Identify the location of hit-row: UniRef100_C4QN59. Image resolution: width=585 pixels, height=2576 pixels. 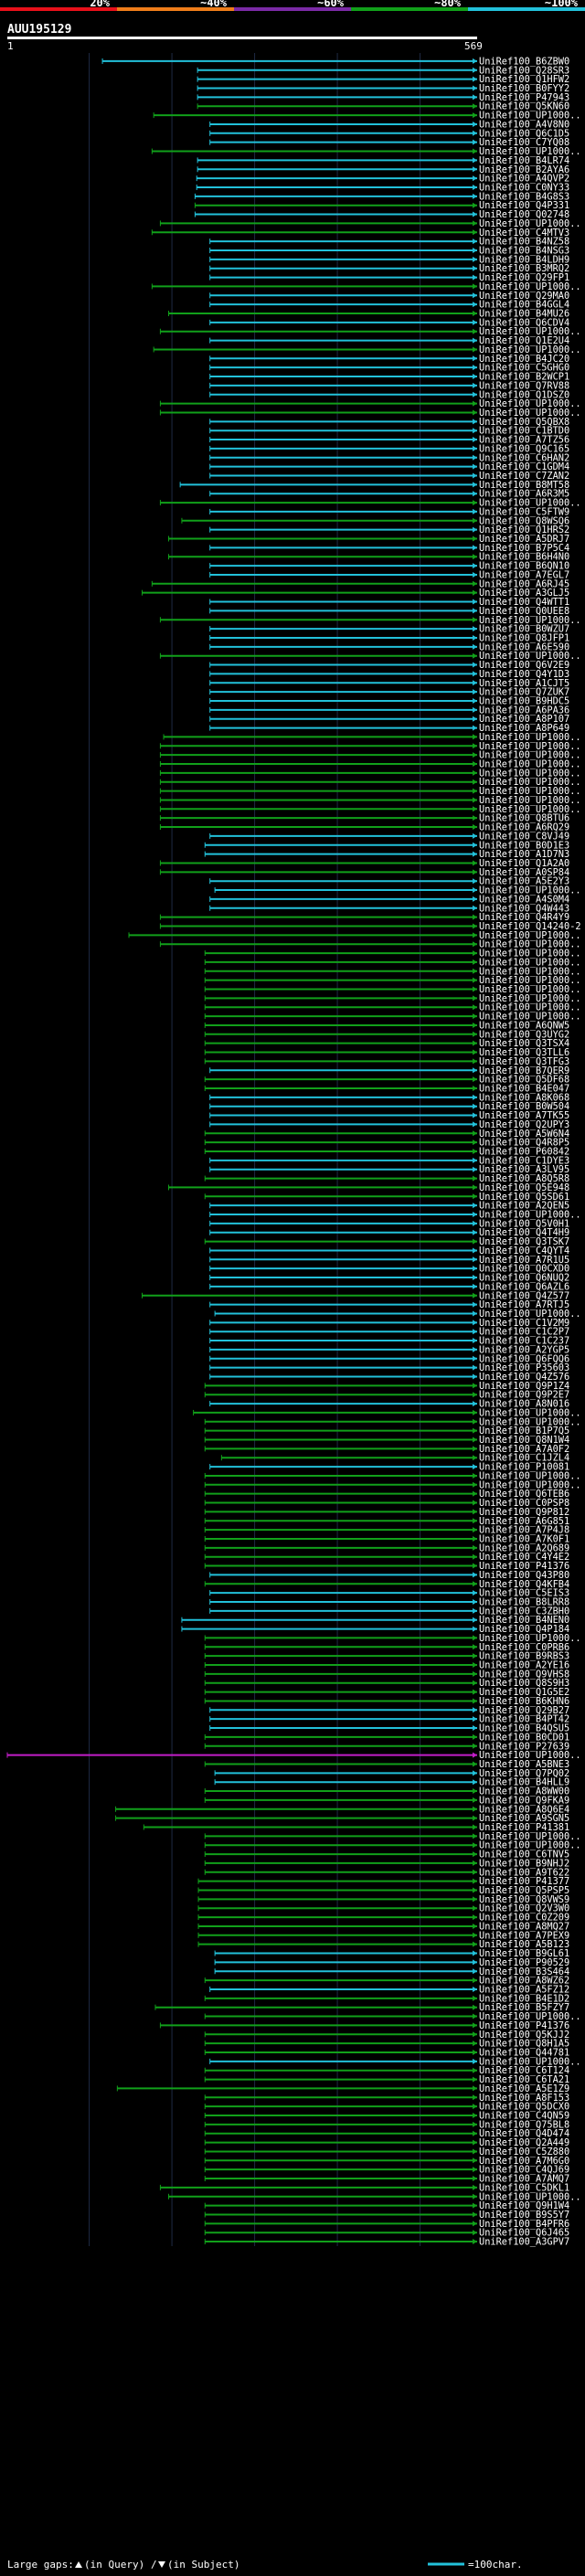
(387, 2116).